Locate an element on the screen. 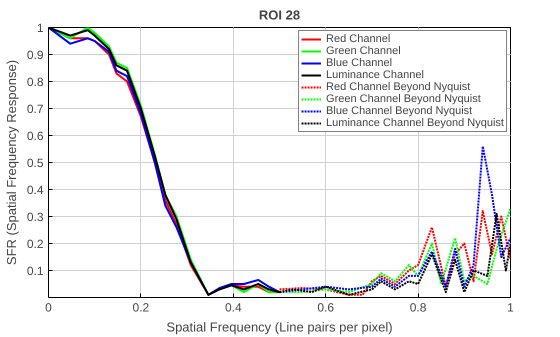  chart-title: ROI 28 is located at coordinates (279, 15).